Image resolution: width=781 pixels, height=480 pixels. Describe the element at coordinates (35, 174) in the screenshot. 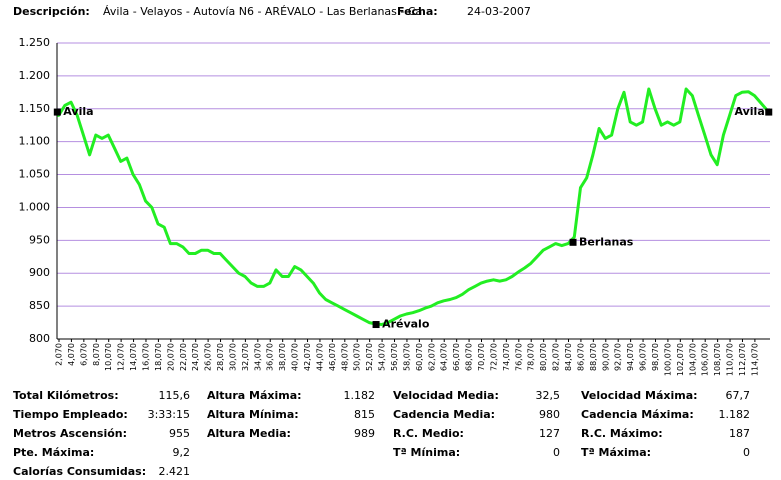

I see `y-tick-label: 1.050` at that location.